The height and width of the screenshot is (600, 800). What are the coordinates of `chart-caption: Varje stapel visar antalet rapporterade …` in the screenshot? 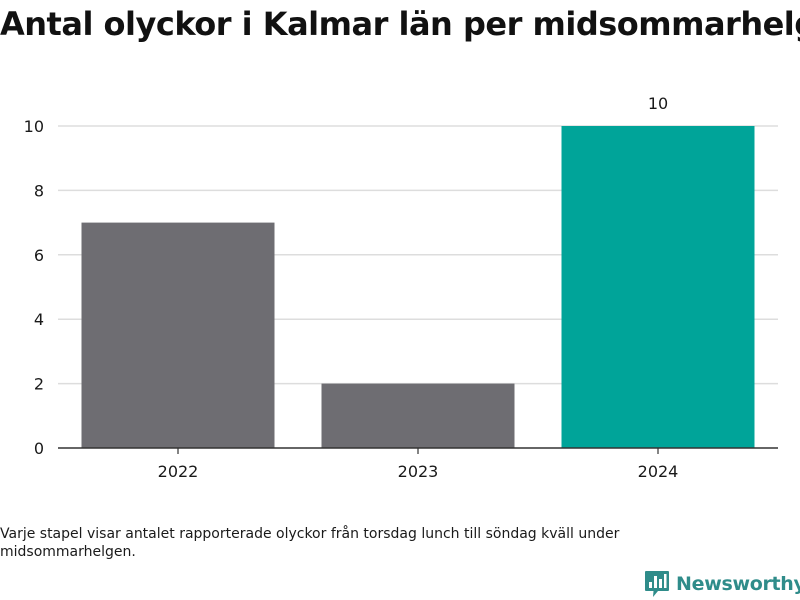 It's located at (310, 543).